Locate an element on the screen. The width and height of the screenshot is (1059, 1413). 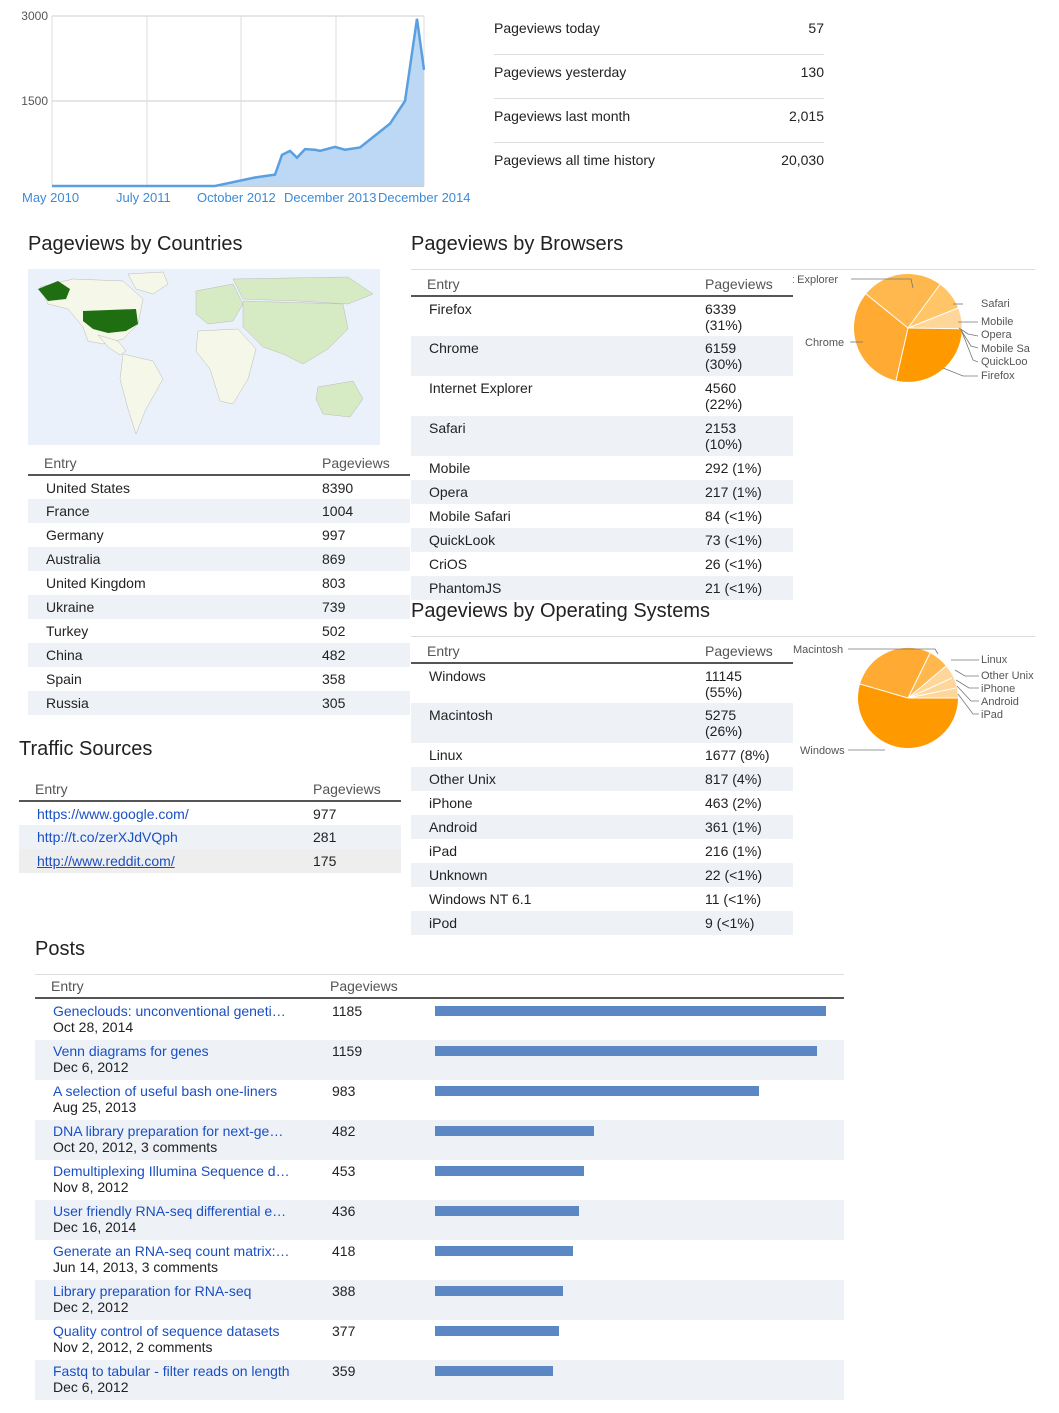
pageviews-value: 463 (2%) is located at coordinates (733, 803).